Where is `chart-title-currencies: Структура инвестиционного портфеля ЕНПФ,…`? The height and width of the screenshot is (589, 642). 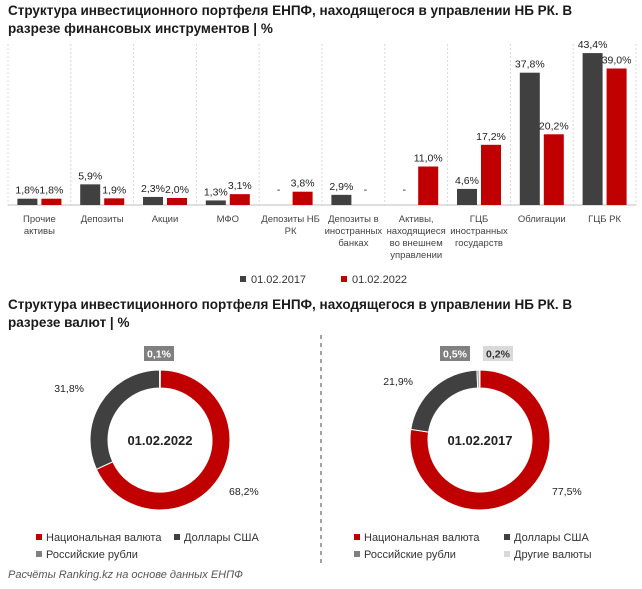 chart-title-currencies: Структура инвестиционного портфеля ЕНПФ,… is located at coordinates (290, 313).